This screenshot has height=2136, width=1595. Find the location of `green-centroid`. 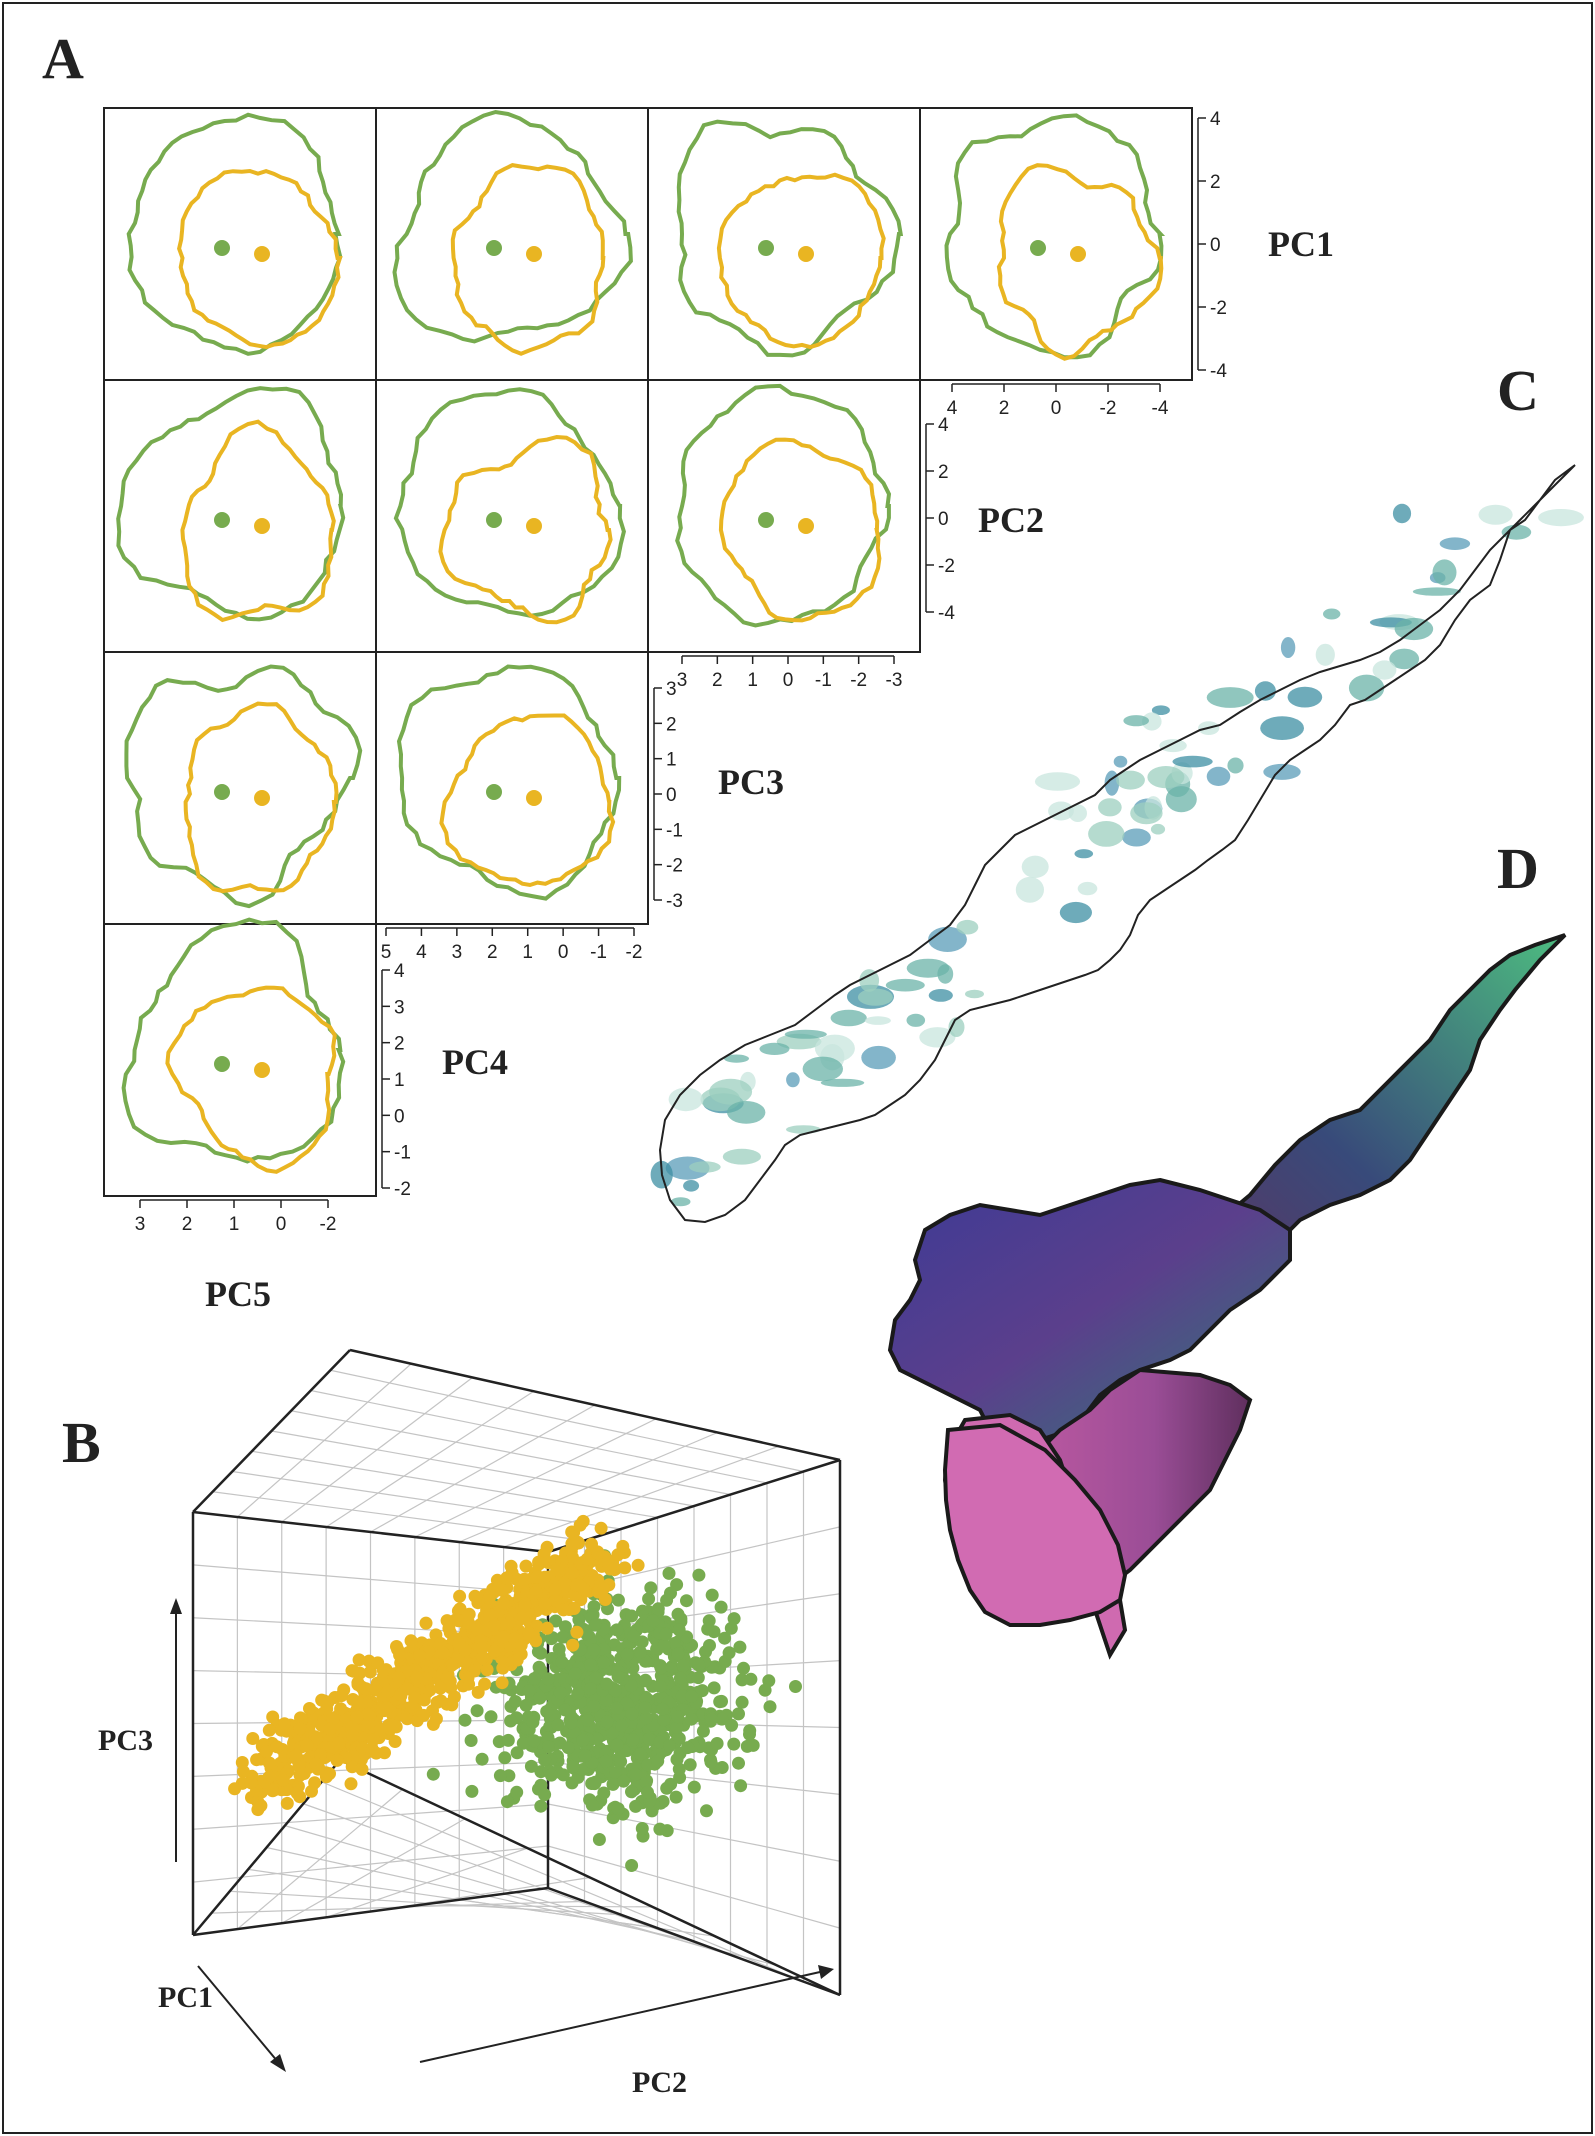

green-centroid is located at coordinates (494, 248).